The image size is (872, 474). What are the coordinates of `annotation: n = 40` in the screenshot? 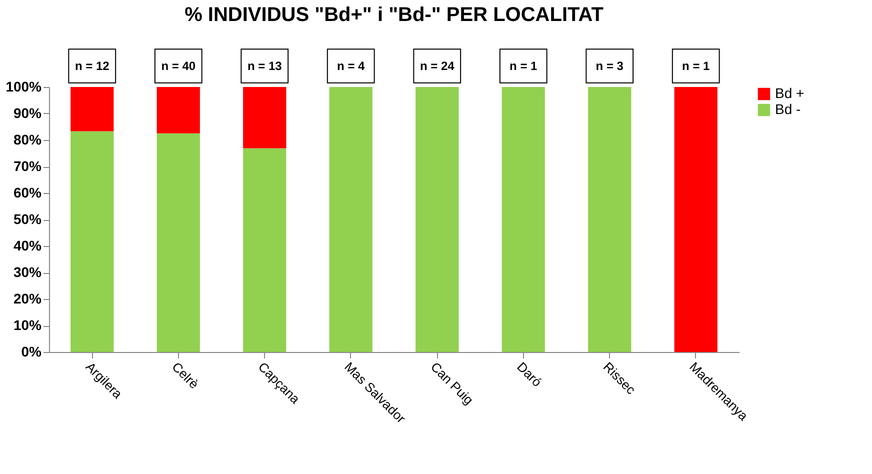 It's located at (178, 66).